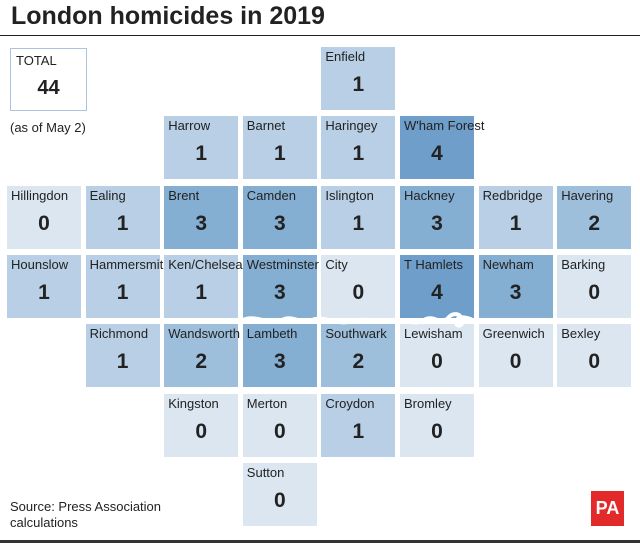 The height and width of the screenshot is (543, 640). Describe the element at coordinates (607, 508) in the screenshot. I see `pa-logo: PA` at that location.